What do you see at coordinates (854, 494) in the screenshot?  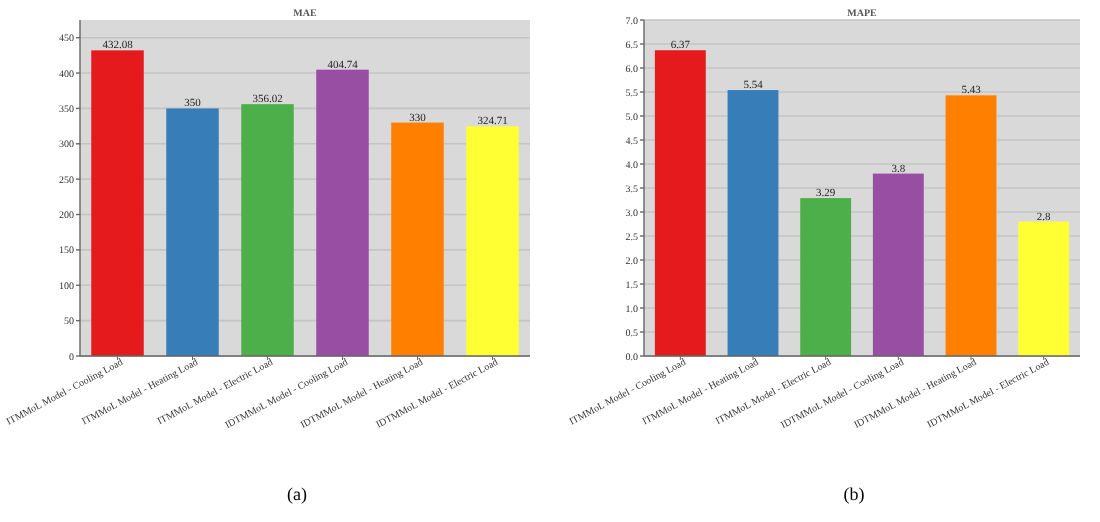 I see `text: (b)` at bounding box center [854, 494].